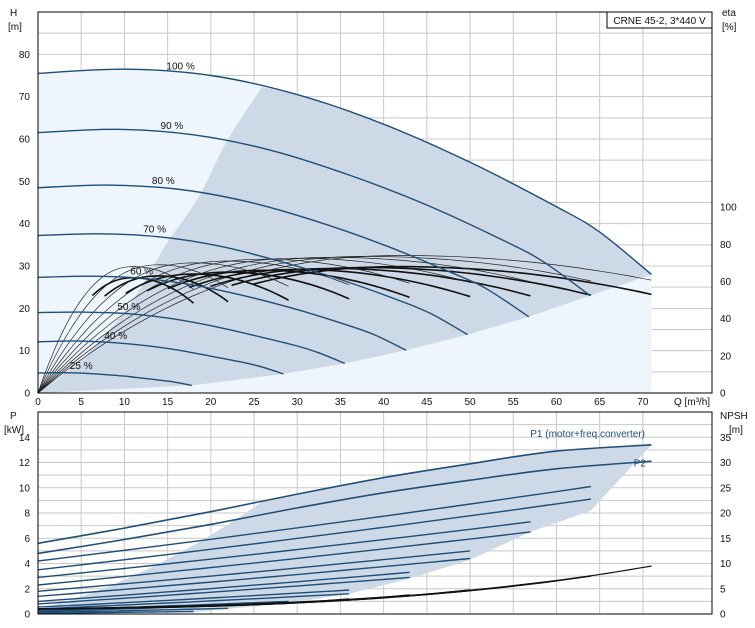  What do you see at coordinates (13, 416) in the screenshot?
I see `power-axis-label: P` at bounding box center [13, 416].